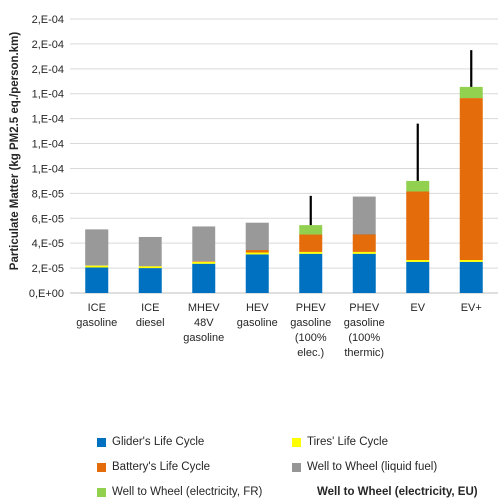 The height and width of the screenshot is (504, 503). I want to click on legend-label-tires: Tires' Life Cycle, so click(348, 442).